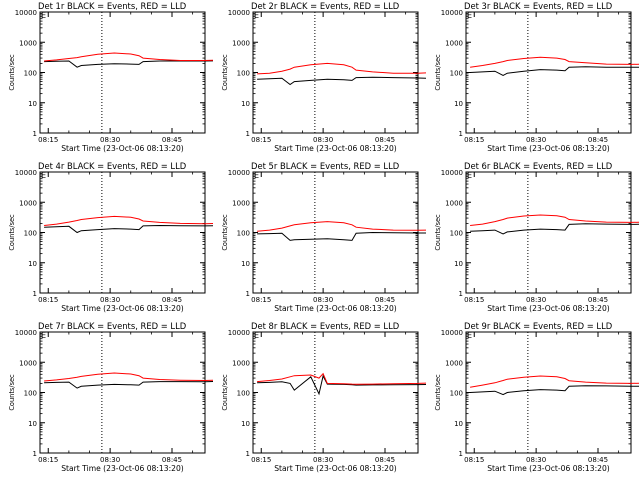 The width and height of the screenshot is (640, 480). Describe the element at coordinates (112, 6) in the screenshot. I see `panel-title: Det 1r BLACK = Events, RED = LLD` at that location.